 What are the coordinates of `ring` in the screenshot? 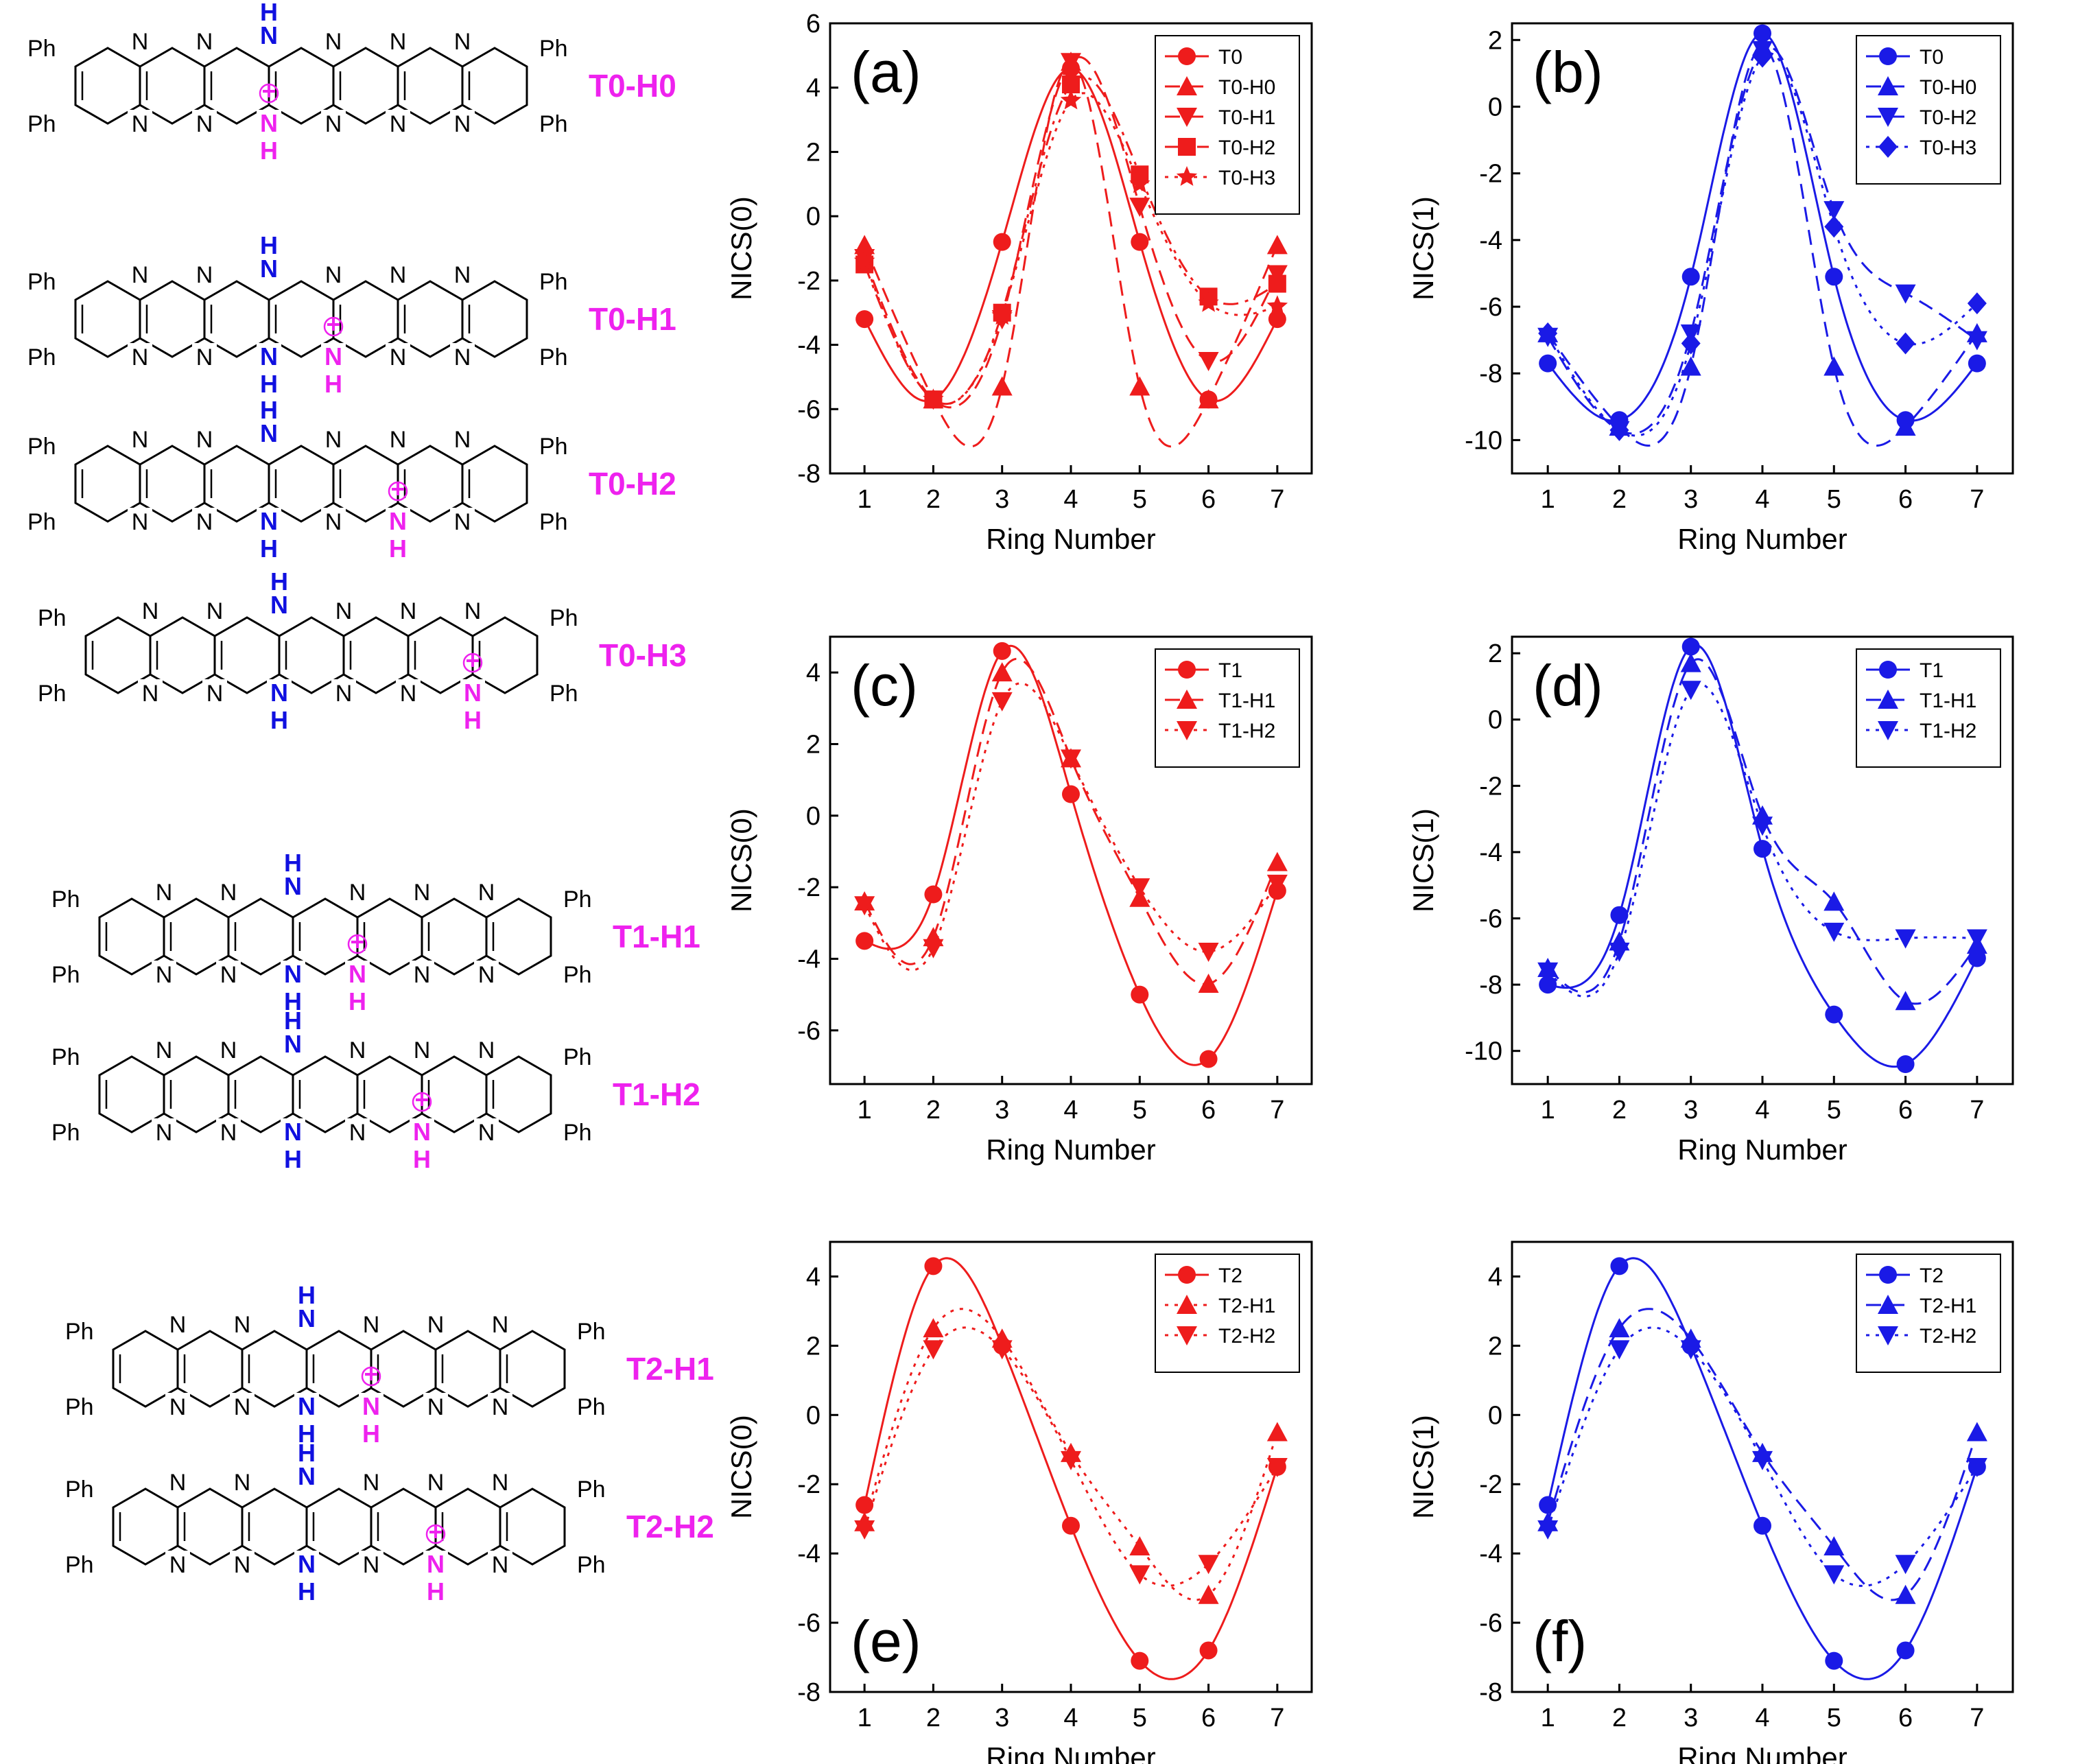 It's located at (494, 484).